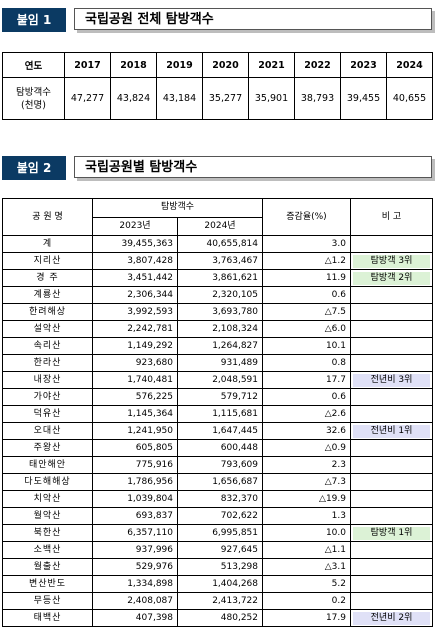 This screenshot has width=436, height=631. Describe the element at coordinates (47, 499) in the screenshot. I see `park-name-cell: 치악산` at that location.